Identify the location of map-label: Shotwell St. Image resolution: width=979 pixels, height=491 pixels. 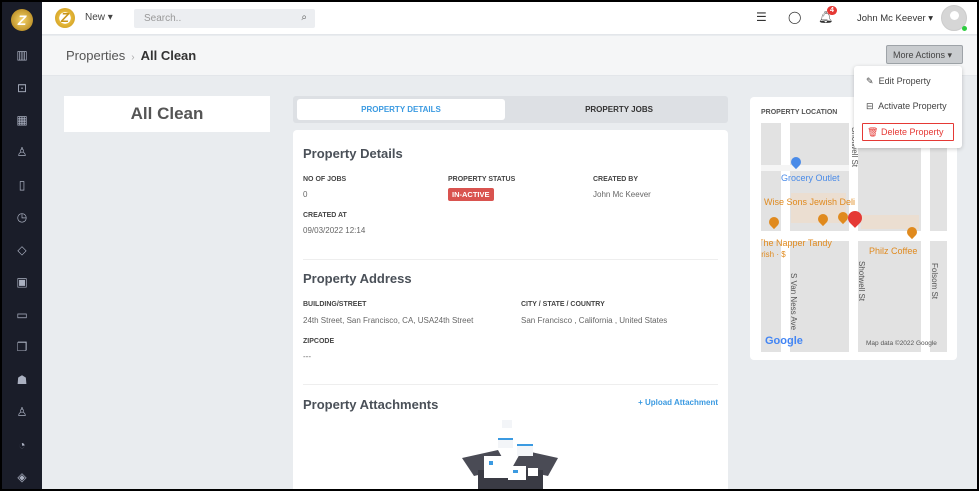
(861, 281).